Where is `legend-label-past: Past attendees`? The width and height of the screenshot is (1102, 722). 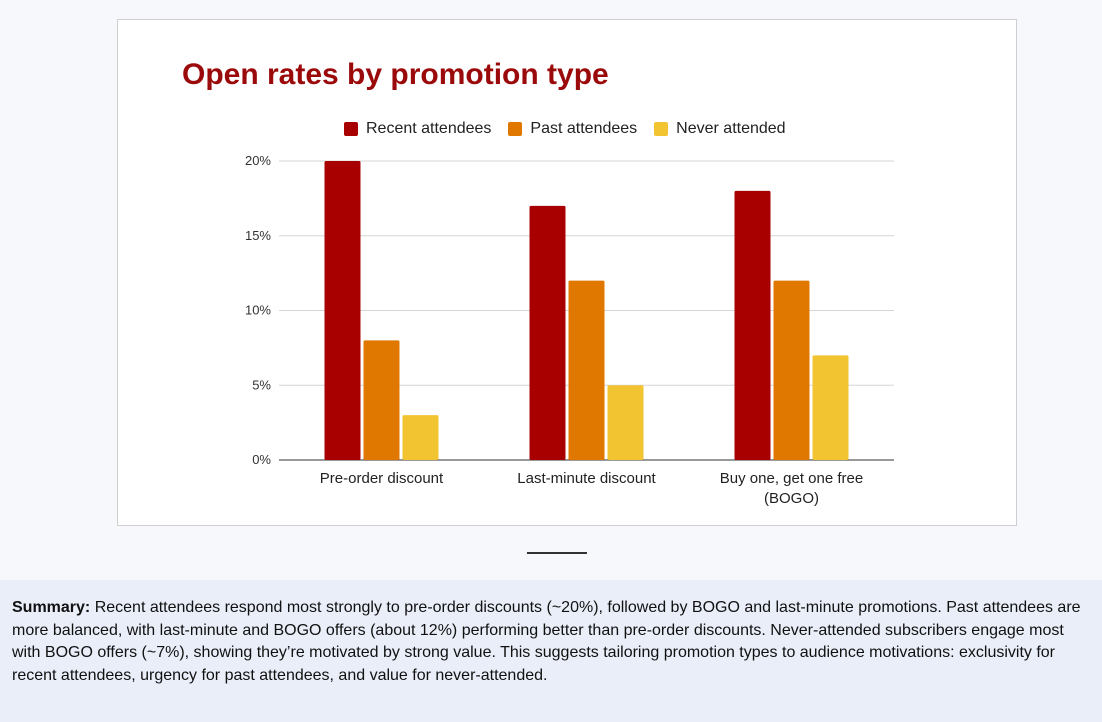 legend-label-past: Past attendees is located at coordinates (584, 128).